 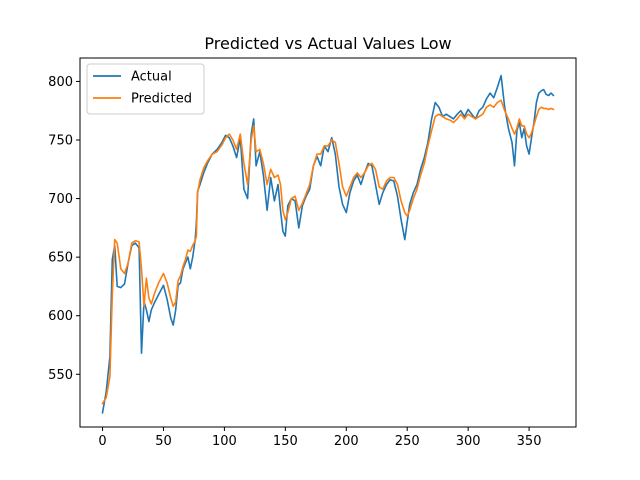 I want to click on legend-label-predicted: Predicted, so click(x=161, y=99).